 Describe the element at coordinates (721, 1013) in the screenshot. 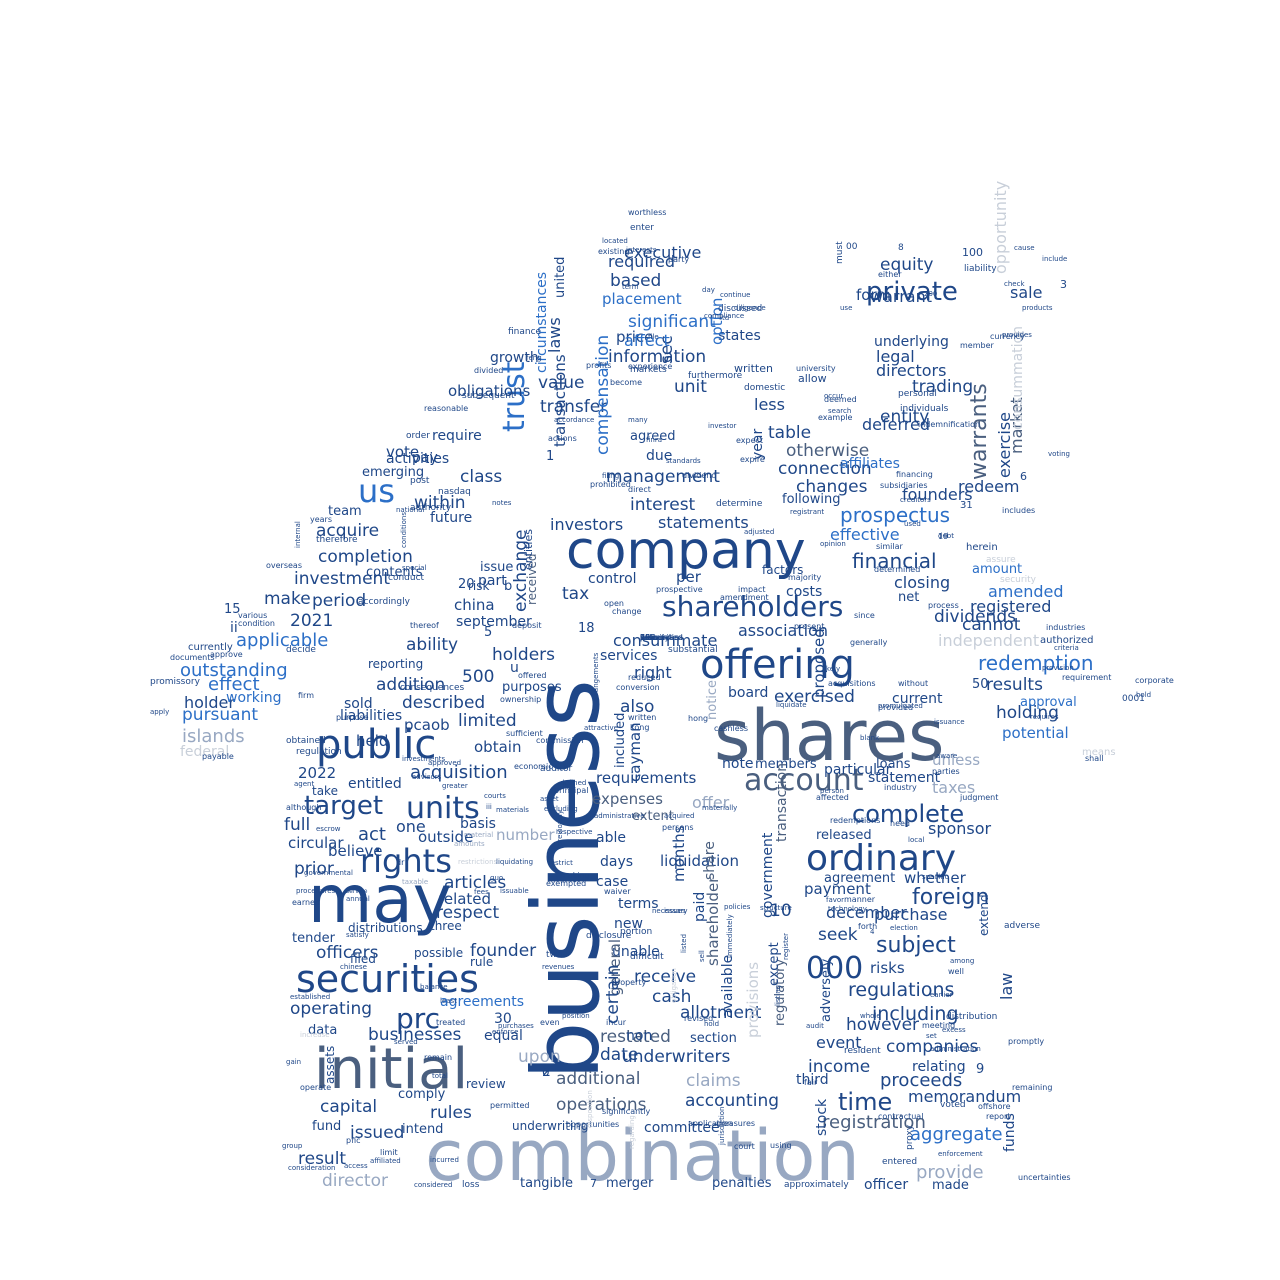

I see `word-allotment: allotment` at that location.